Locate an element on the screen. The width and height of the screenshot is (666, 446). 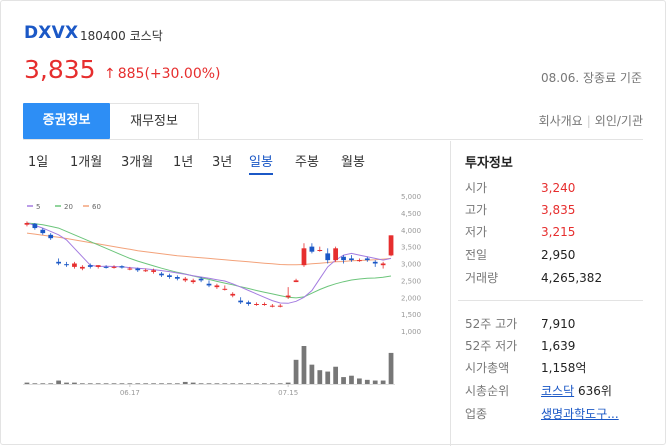
stock-code: 180400 코스닥 is located at coordinates (121, 36).